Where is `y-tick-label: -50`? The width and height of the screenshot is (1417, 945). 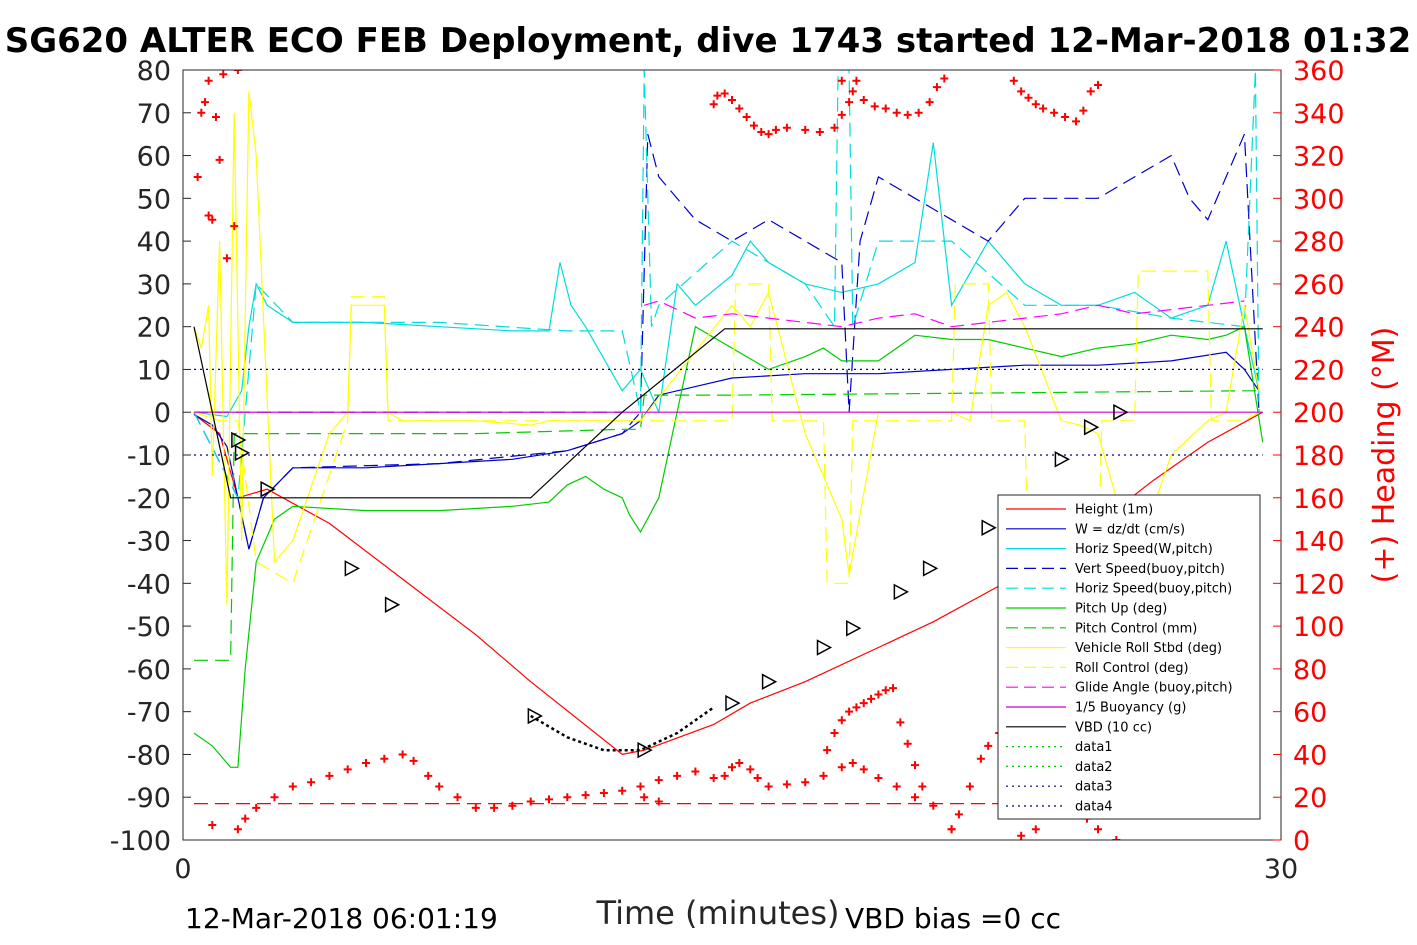
y-tick-label: -50 is located at coordinates (149, 627).